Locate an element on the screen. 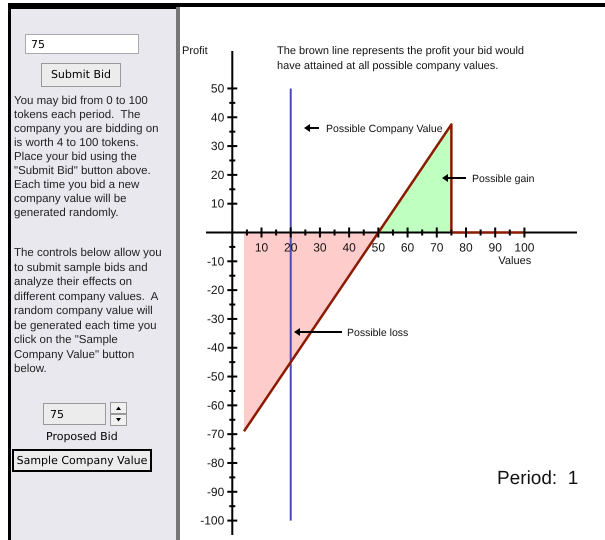 The image size is (605, 540). x-tick-label: 60 is located at coordinates (407, 247).